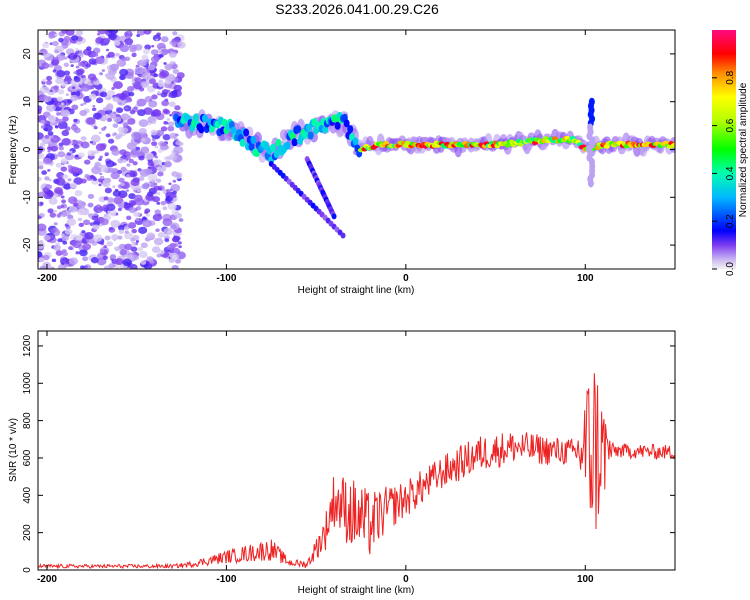  What do you see at coordinates (585, 278) in the screenshot?
I see `x-tick-label: 100` at bounding box center [585, 278].